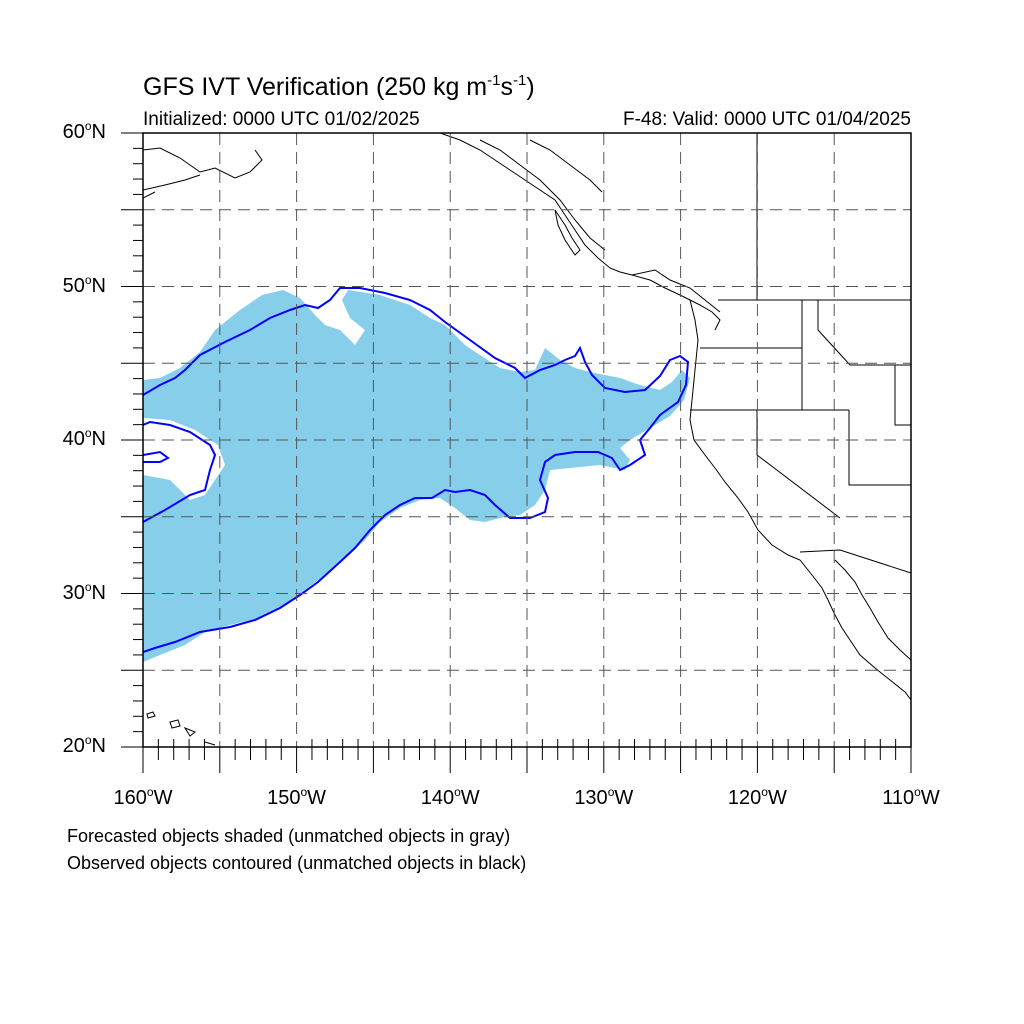 The height and width of the screenshot is (1024, 1024). Describe the element at coordinates (181, 728) in the screenshot. I see `hawaii-coastline` at that location.